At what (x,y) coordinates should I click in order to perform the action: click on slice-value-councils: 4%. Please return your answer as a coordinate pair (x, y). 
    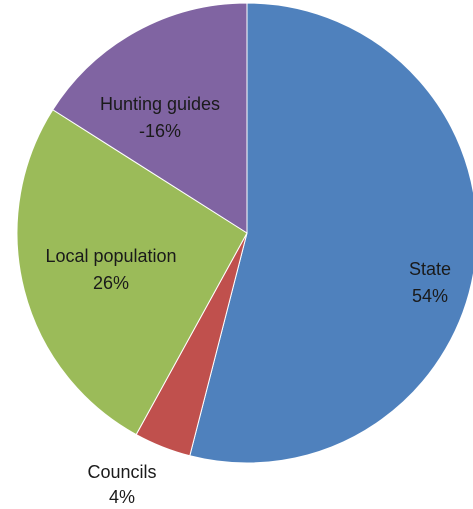
    Looking at the image, I should click on (122, 497).